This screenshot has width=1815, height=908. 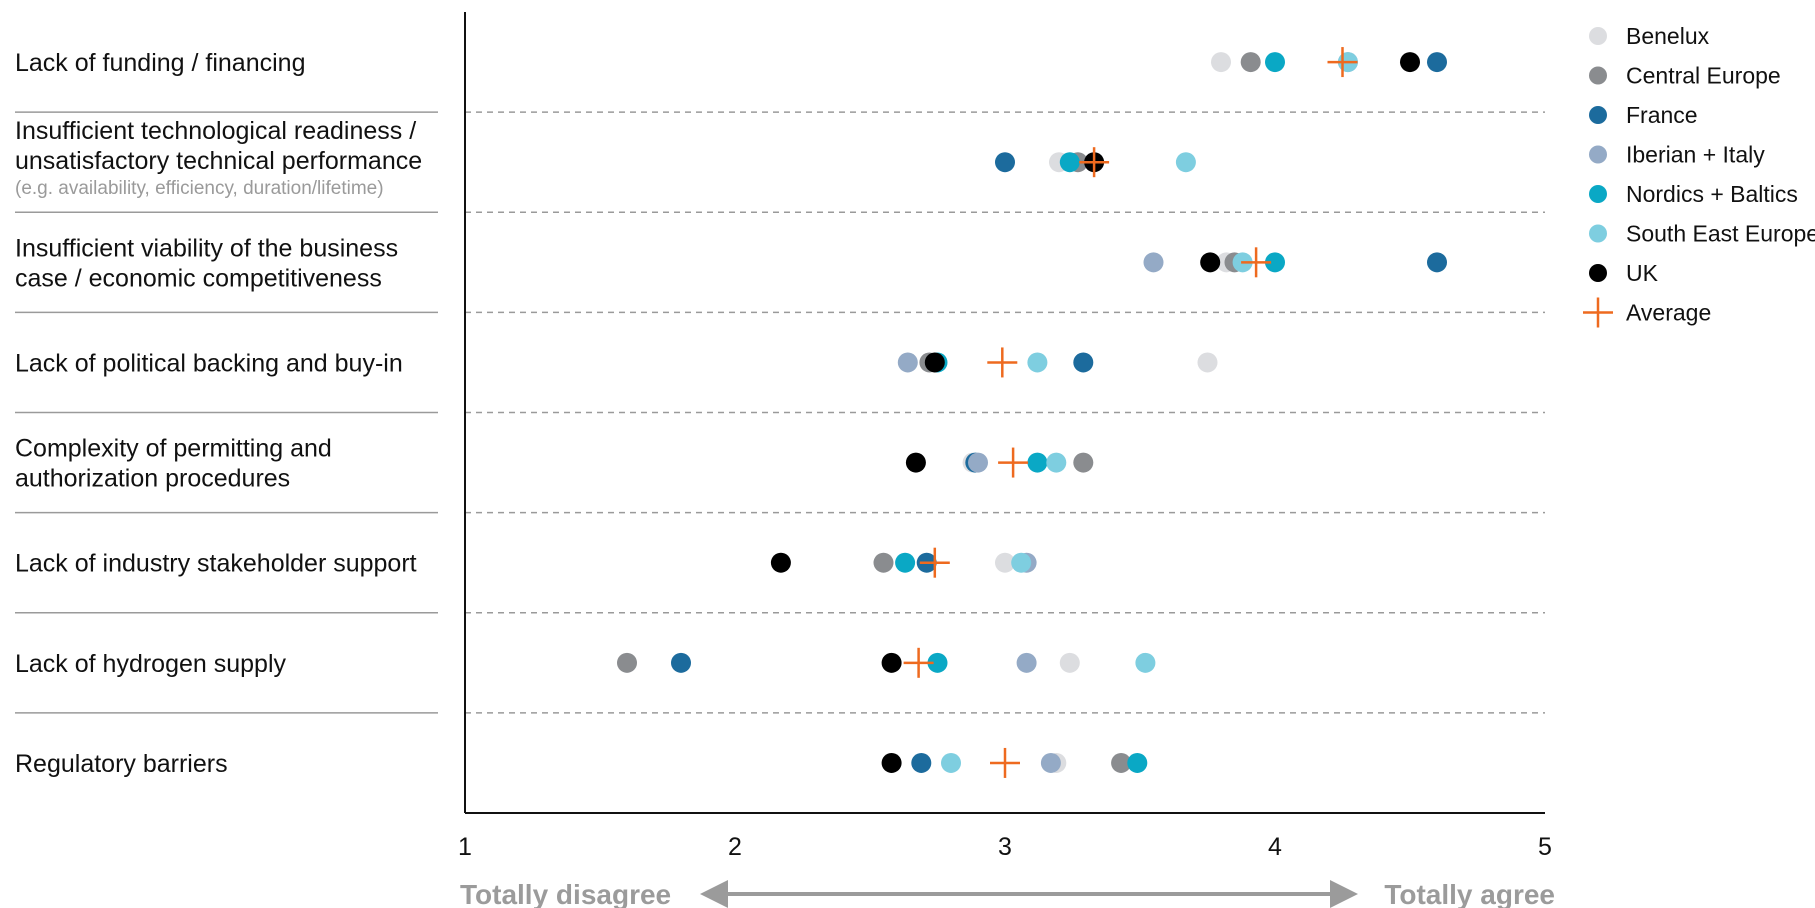 I want to click on legend-marker-central-europe, so click(x=1598, y=75).